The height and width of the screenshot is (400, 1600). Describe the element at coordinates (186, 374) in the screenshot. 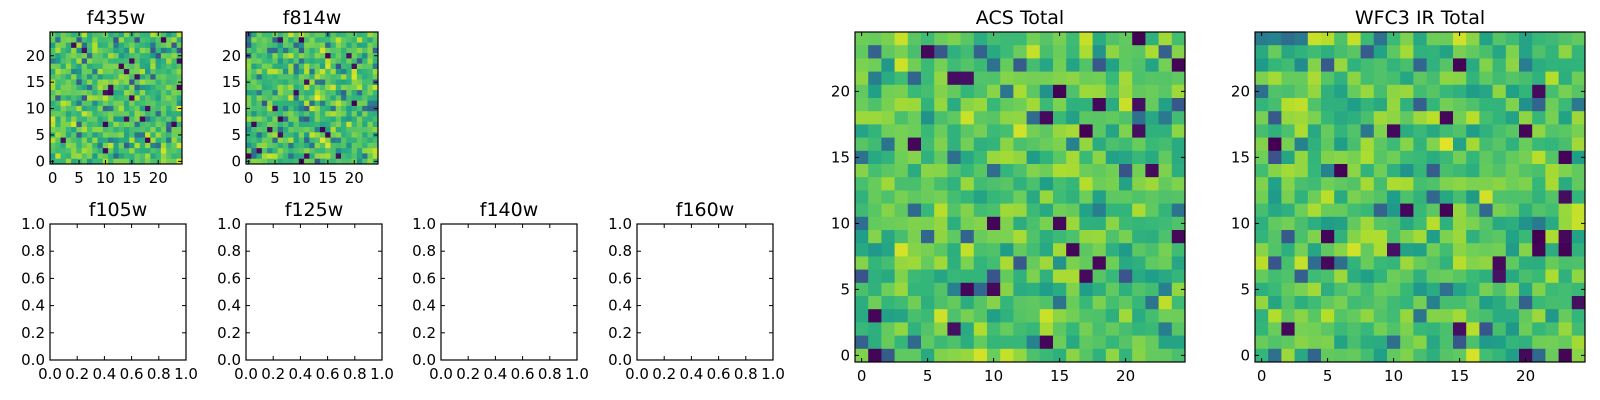

I see `x-tick-label: 1.0` at that location.